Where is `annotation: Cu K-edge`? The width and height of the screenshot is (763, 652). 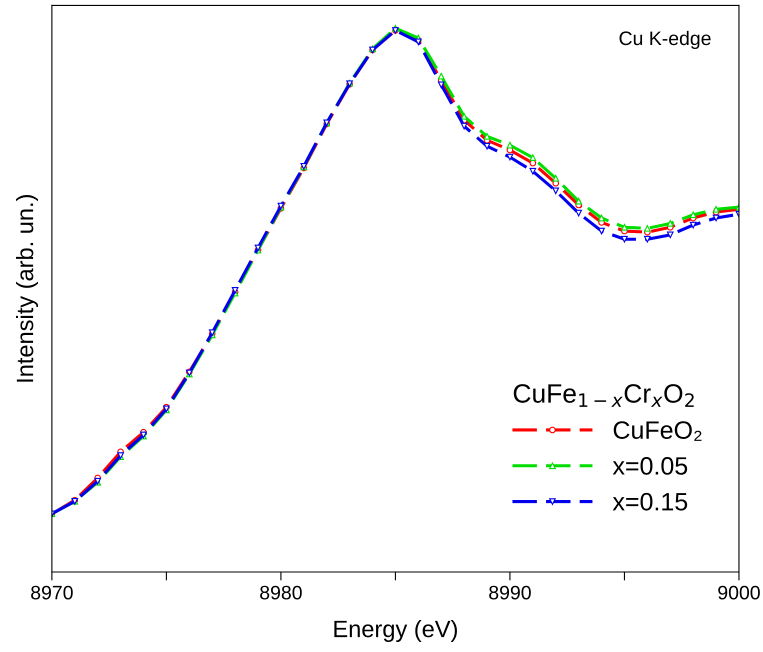
annotation: Cu K-edge is located at coordinates (665, 40).